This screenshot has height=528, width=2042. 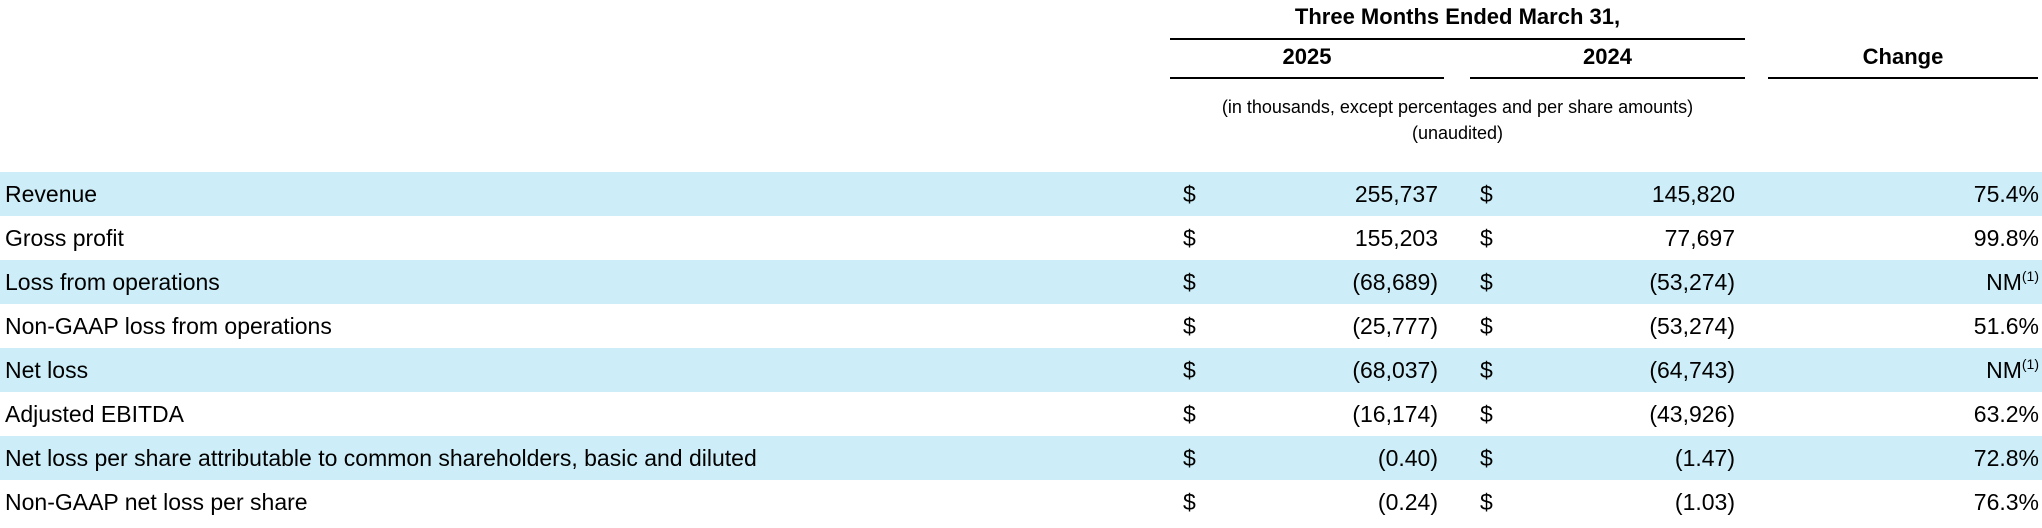 What do you see at coordinates (1699, 238) in the screenshot?
I see `value-2024: 77,697` at bounding box center [1699, 238].